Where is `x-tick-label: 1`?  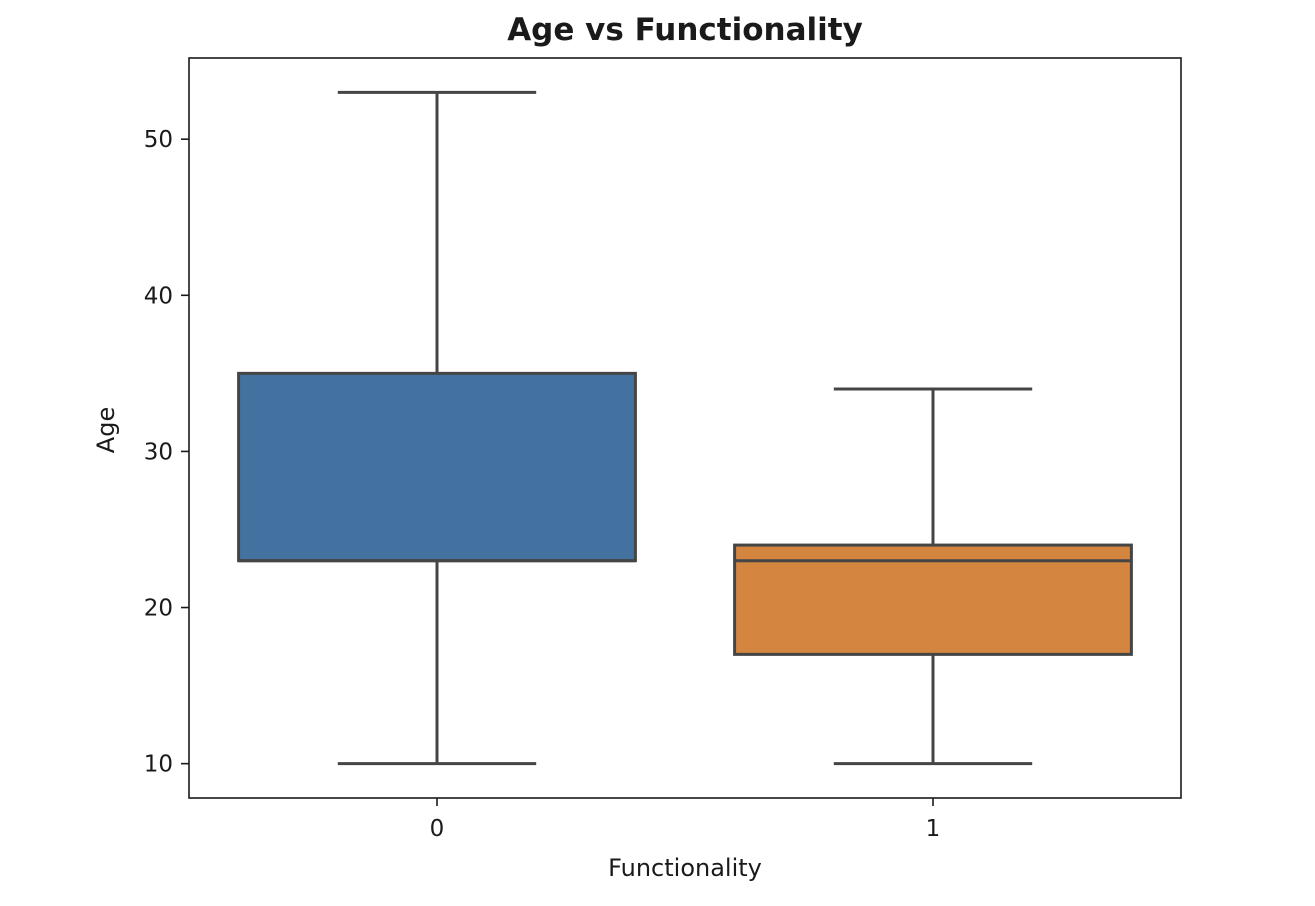
x-tick-label: 1 is located at coordinates (933, 829).